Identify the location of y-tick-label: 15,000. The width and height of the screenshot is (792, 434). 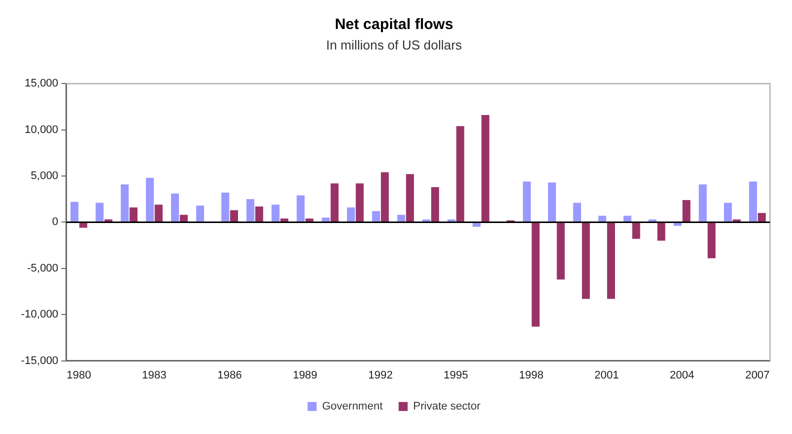
(41, 84).